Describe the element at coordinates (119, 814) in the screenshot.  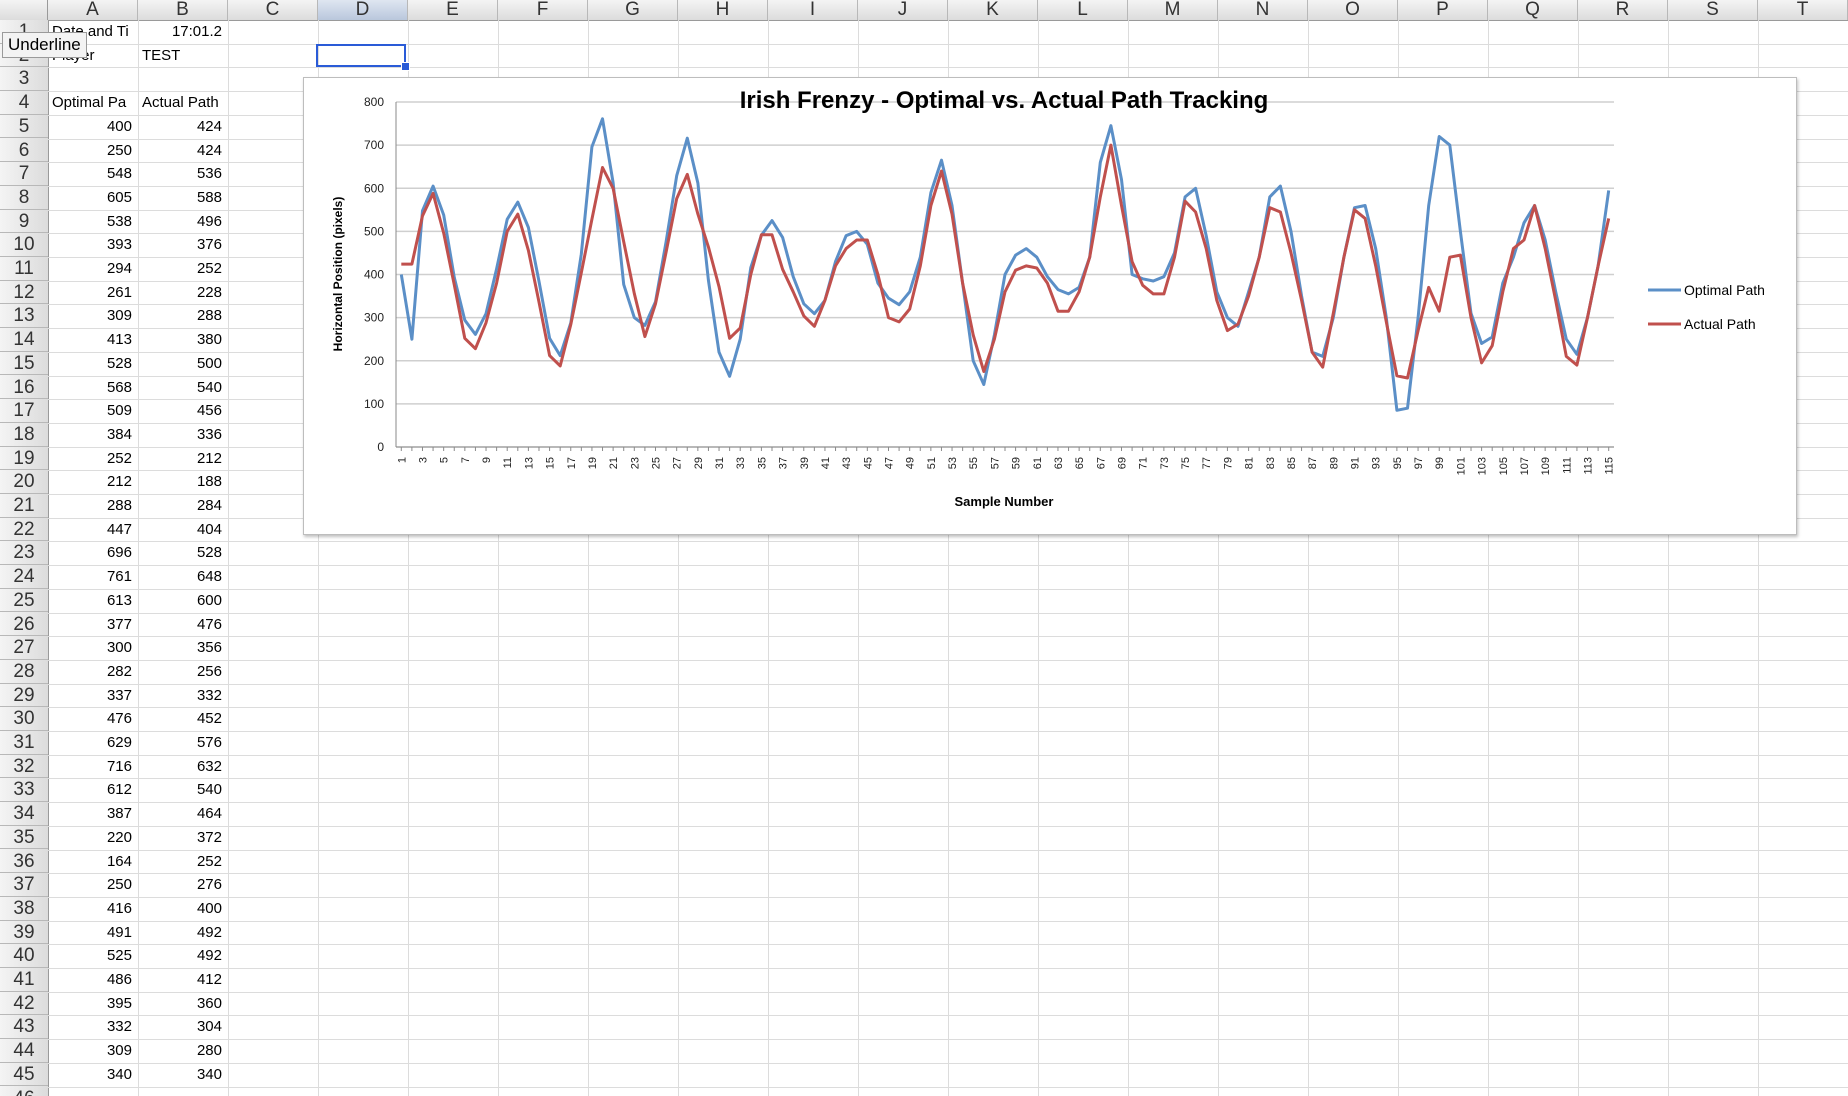
I see `cell-a34: 387` at that location.